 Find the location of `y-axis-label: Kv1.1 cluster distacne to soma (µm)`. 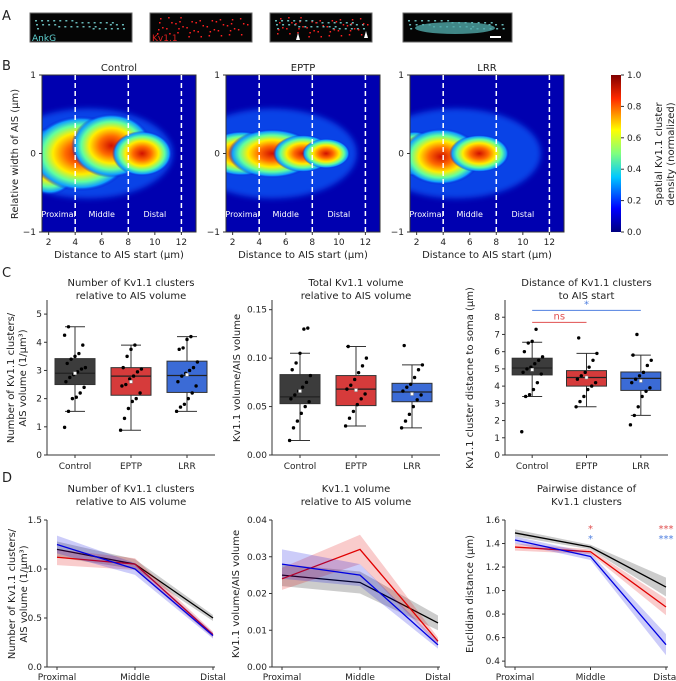

y-axis-label: Kv1.1 cluster distacne to soma (µm) is located at coordinates (470, 378).